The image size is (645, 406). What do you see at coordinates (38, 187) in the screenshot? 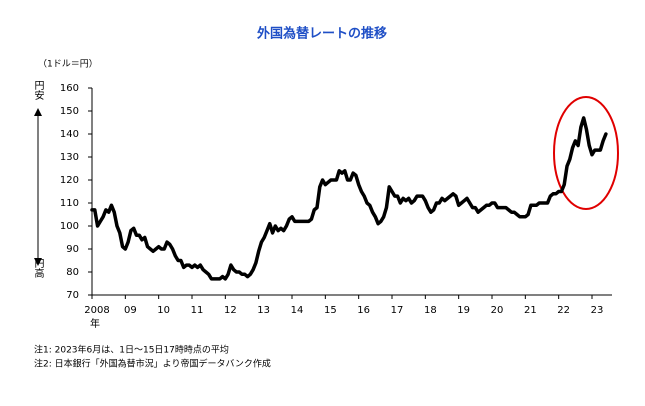
I see `direction-arrow` at bounding box center [38, 187].